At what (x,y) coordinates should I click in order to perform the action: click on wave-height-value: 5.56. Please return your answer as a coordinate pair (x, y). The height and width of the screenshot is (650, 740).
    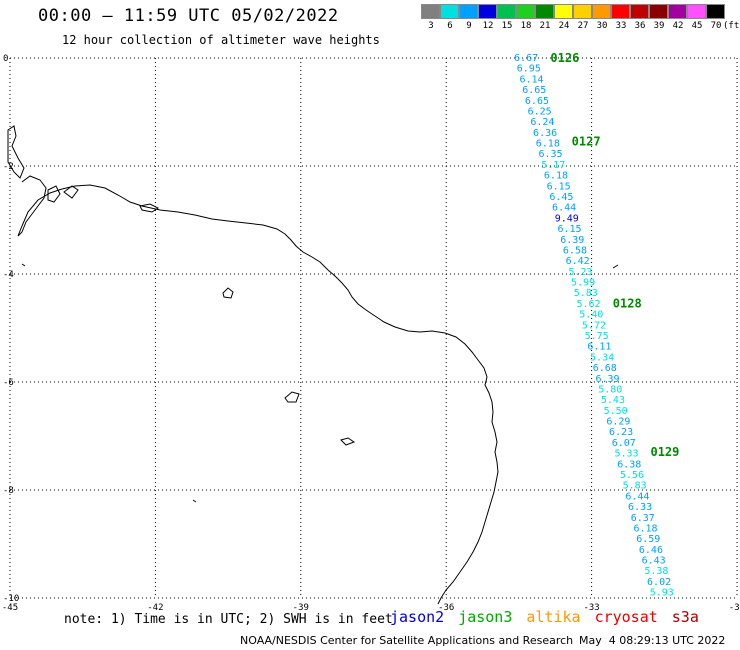
    Looking at the image, I should click on (632, 475).